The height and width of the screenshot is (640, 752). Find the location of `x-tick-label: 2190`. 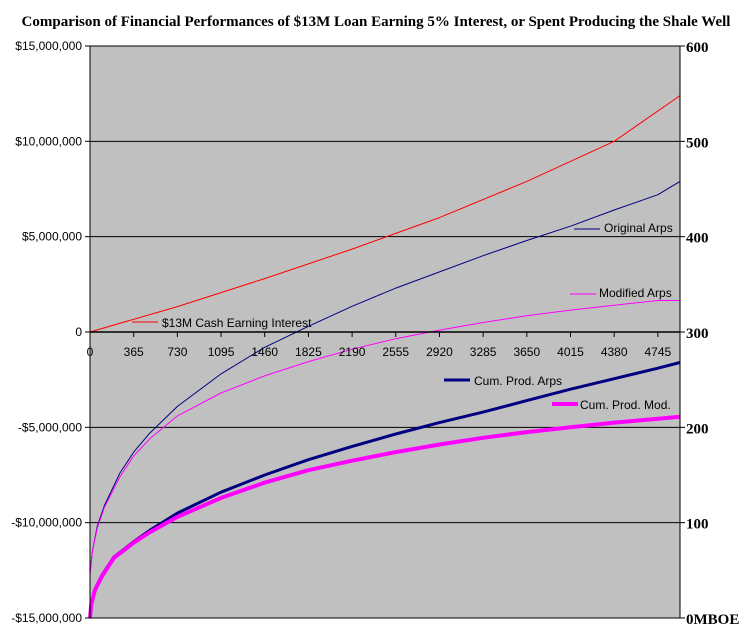

x-tick-label: 2190 is located at coordinates (352, 352).